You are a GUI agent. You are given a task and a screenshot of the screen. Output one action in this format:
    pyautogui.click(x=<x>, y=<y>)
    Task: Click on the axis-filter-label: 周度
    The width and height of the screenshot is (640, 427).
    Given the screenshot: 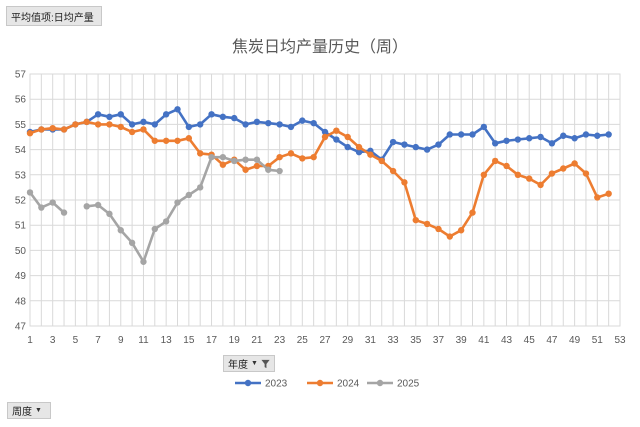 What is the action you would take?
    pyautogui.click(x=22, y=412)
    